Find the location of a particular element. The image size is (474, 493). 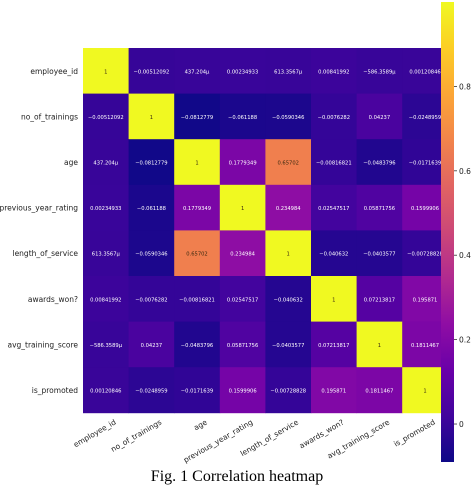

cell-value-label: 613.3567μ is located at coordinates (106, 255).